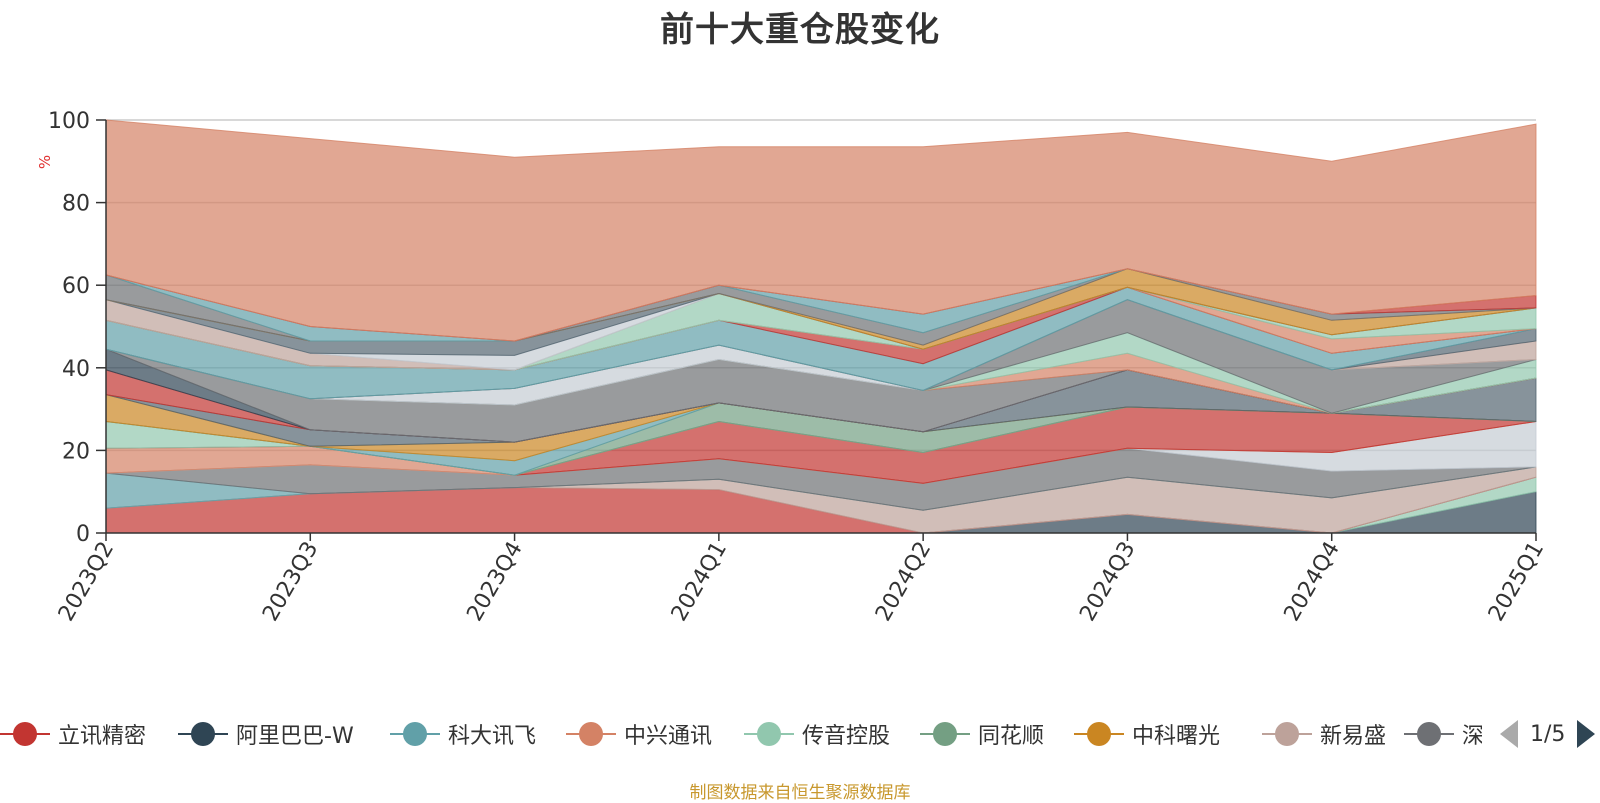 The width and height of the screenshot is (1600, 803). What do you see at coordinates (76, 369) in the screenshot?
I see `y-tick-label: 40` at bounding box center [76, 369].